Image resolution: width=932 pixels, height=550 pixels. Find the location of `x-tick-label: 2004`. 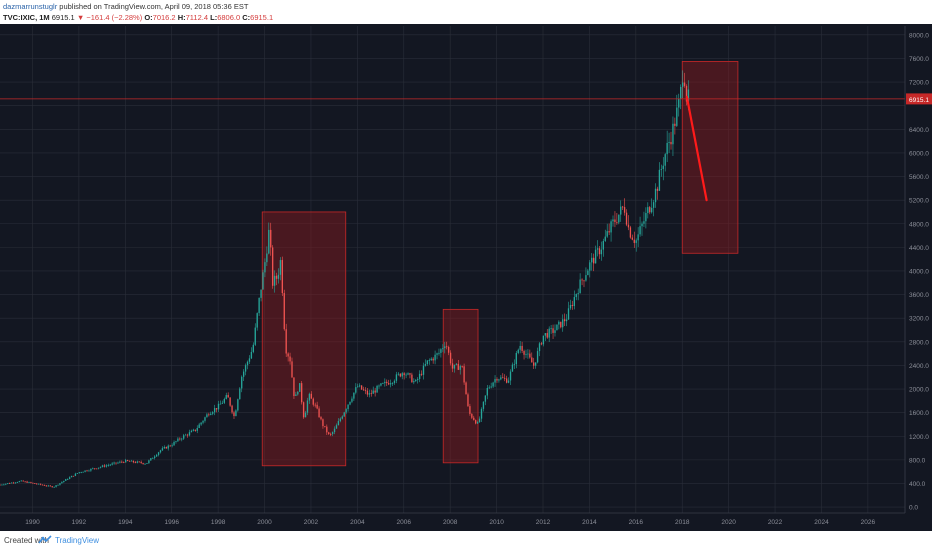

x-tick-label: 2004 is located at coordinates (357, 522).